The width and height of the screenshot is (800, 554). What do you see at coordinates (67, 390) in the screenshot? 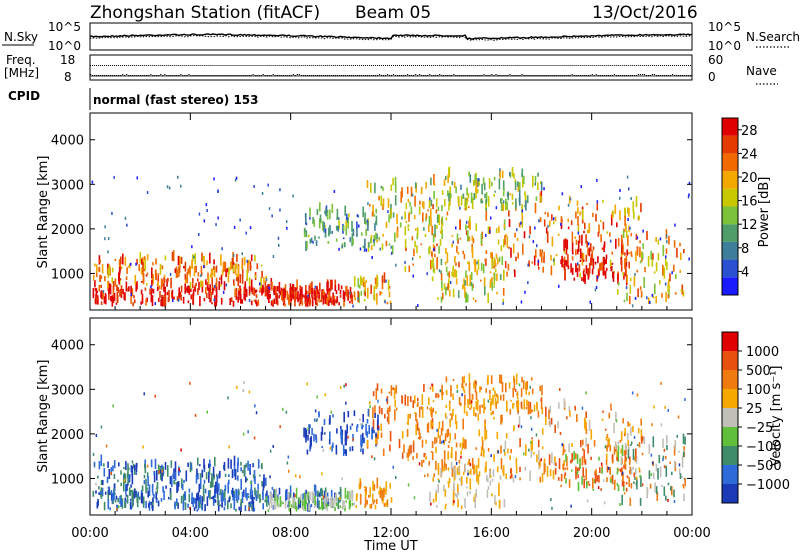
I see `y-tick-label: 3000` at bounding box center [67, 390].